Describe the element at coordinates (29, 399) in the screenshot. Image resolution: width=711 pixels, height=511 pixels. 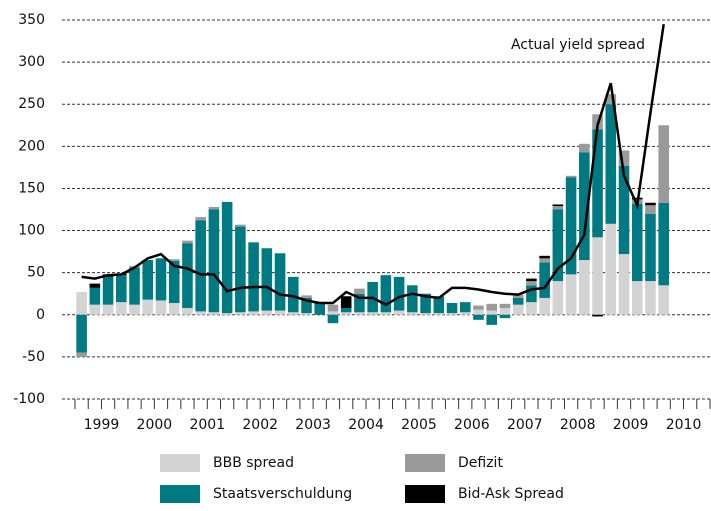
I see `y-tick-label: -100` at that location.